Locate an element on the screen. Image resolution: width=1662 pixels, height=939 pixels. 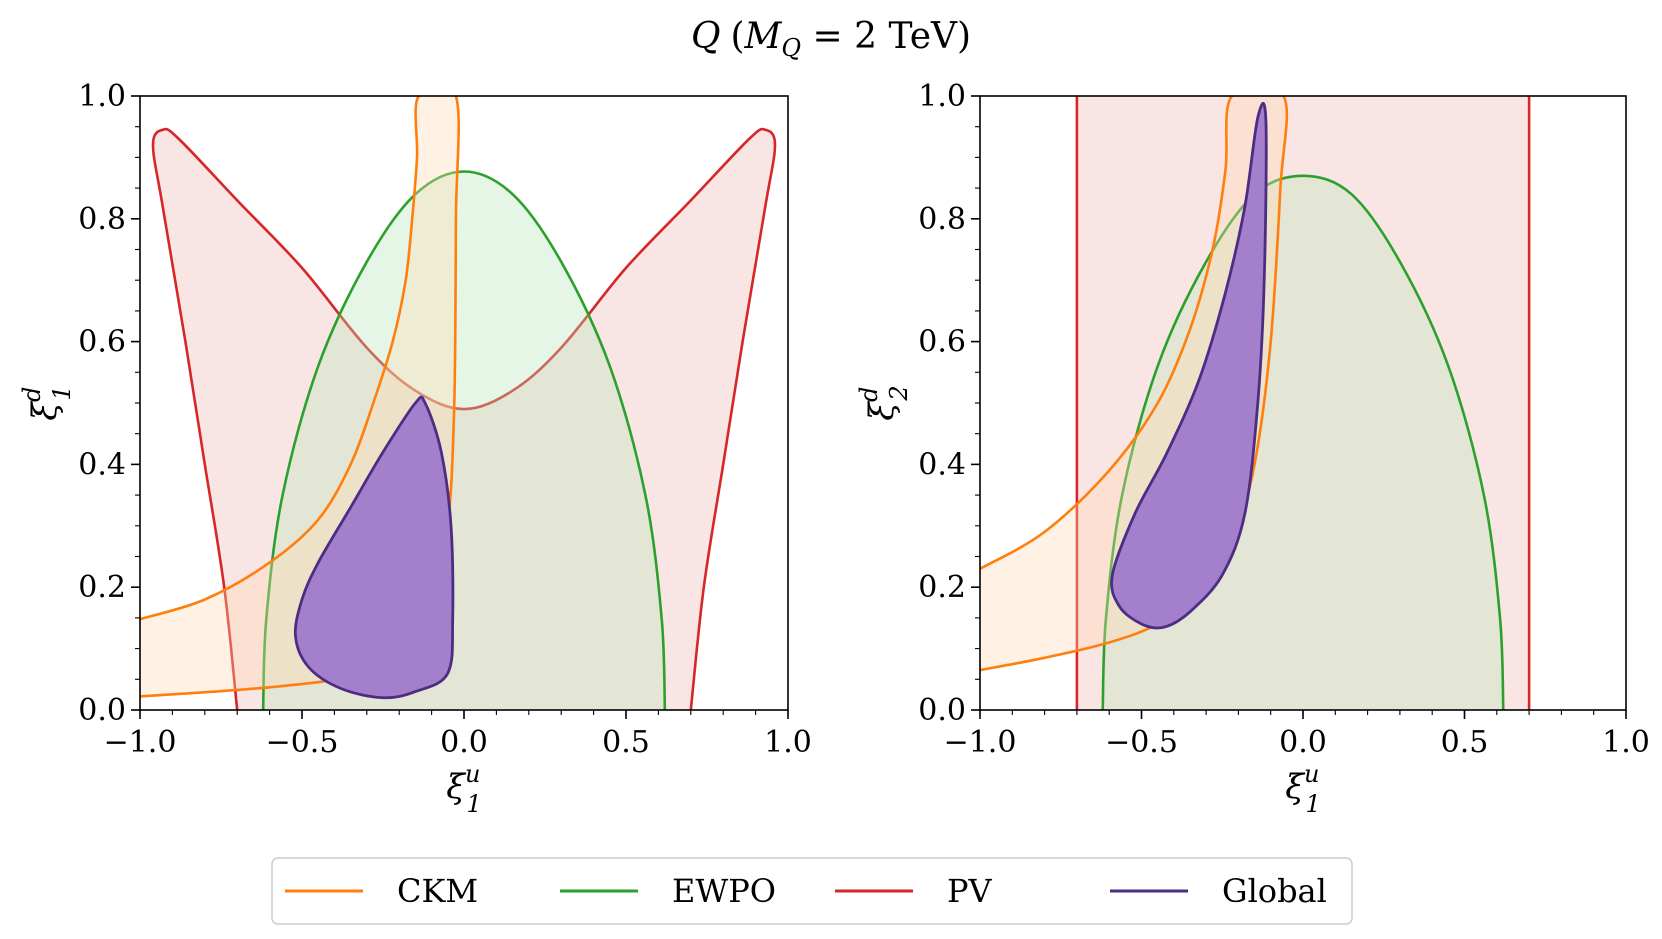
right-y-tick-label: 0.8 is located at coordinates (942, 219).